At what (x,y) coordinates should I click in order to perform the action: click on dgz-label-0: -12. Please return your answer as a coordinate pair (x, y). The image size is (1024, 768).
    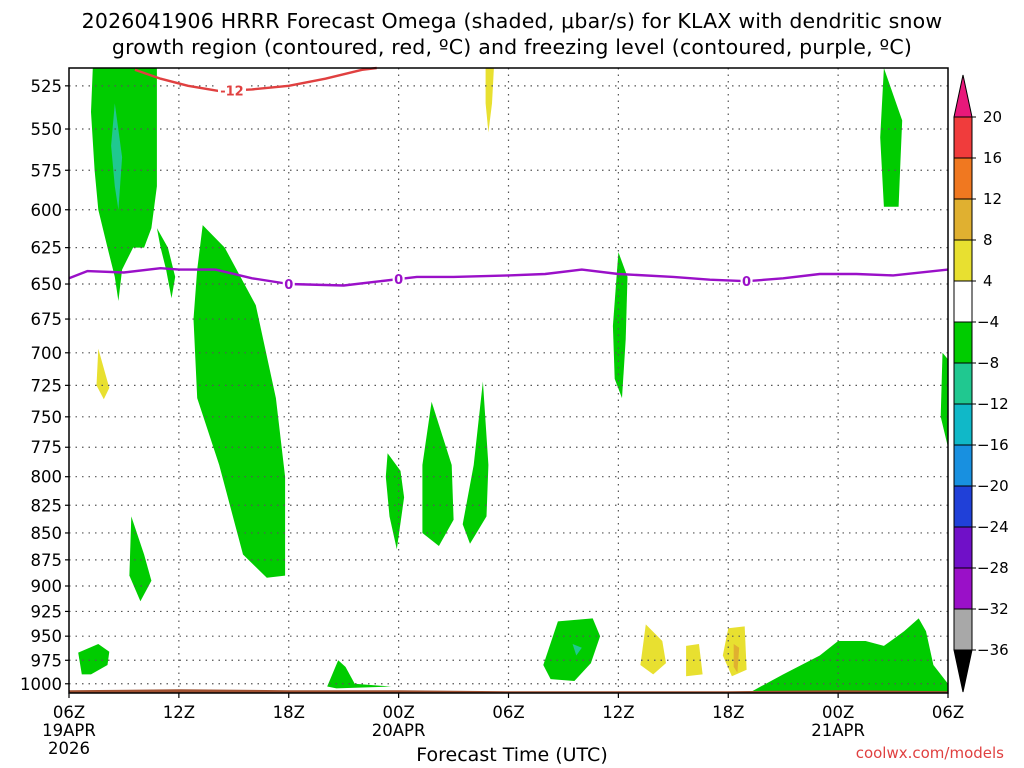
    Looking at the image, I should click on (232, 91).